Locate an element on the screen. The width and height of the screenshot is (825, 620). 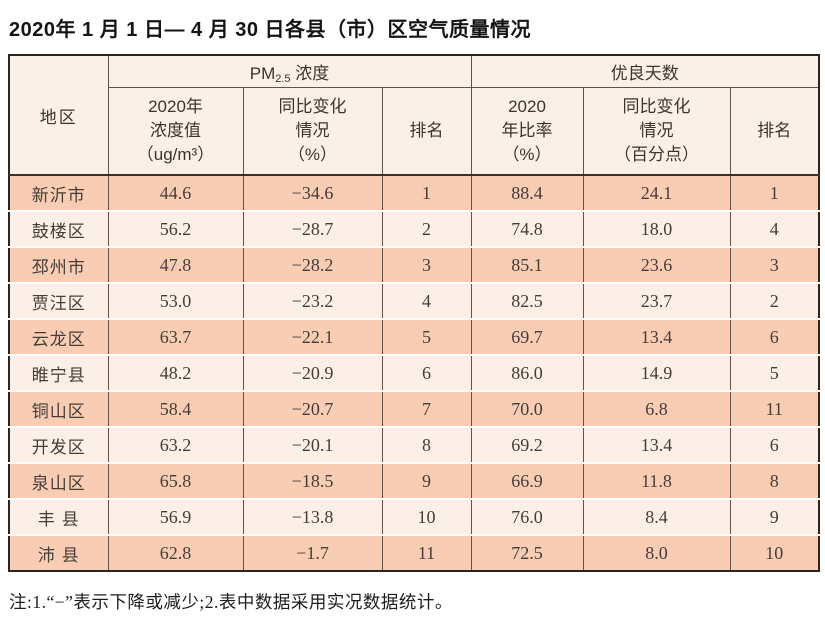
pm-change-cell: −1.7 is located at coordinates (312, 553).